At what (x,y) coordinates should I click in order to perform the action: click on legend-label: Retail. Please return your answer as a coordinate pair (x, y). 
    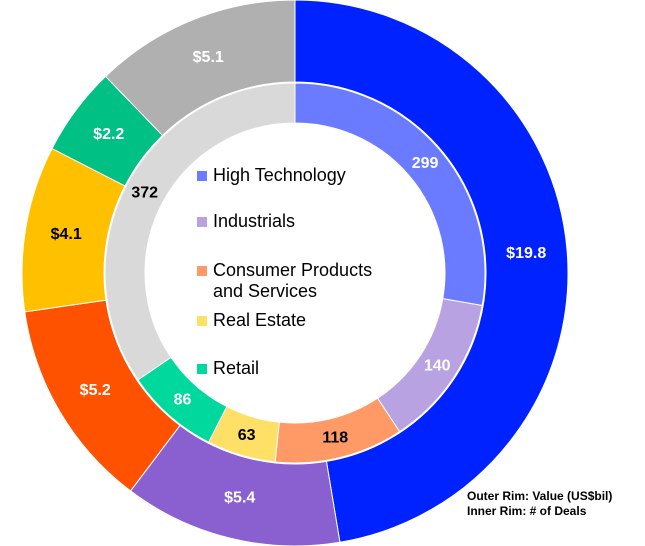
    Looking at the image, I should click on (236, 368).